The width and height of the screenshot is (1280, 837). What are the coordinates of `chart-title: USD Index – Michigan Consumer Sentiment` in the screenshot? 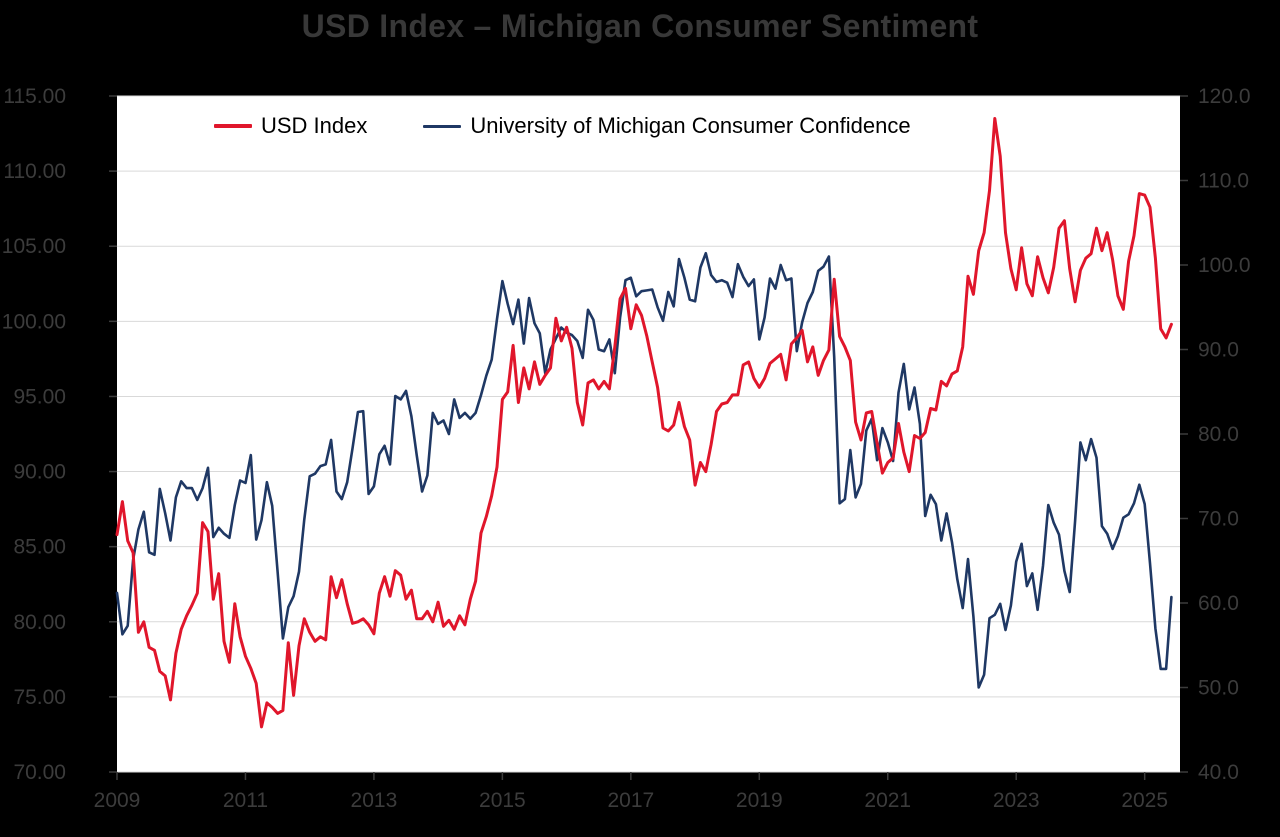 It's located at (640, 26).